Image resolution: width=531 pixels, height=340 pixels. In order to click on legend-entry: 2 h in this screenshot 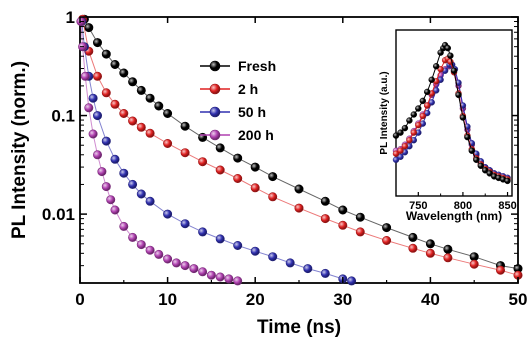, I will do `click(229, 89)`.